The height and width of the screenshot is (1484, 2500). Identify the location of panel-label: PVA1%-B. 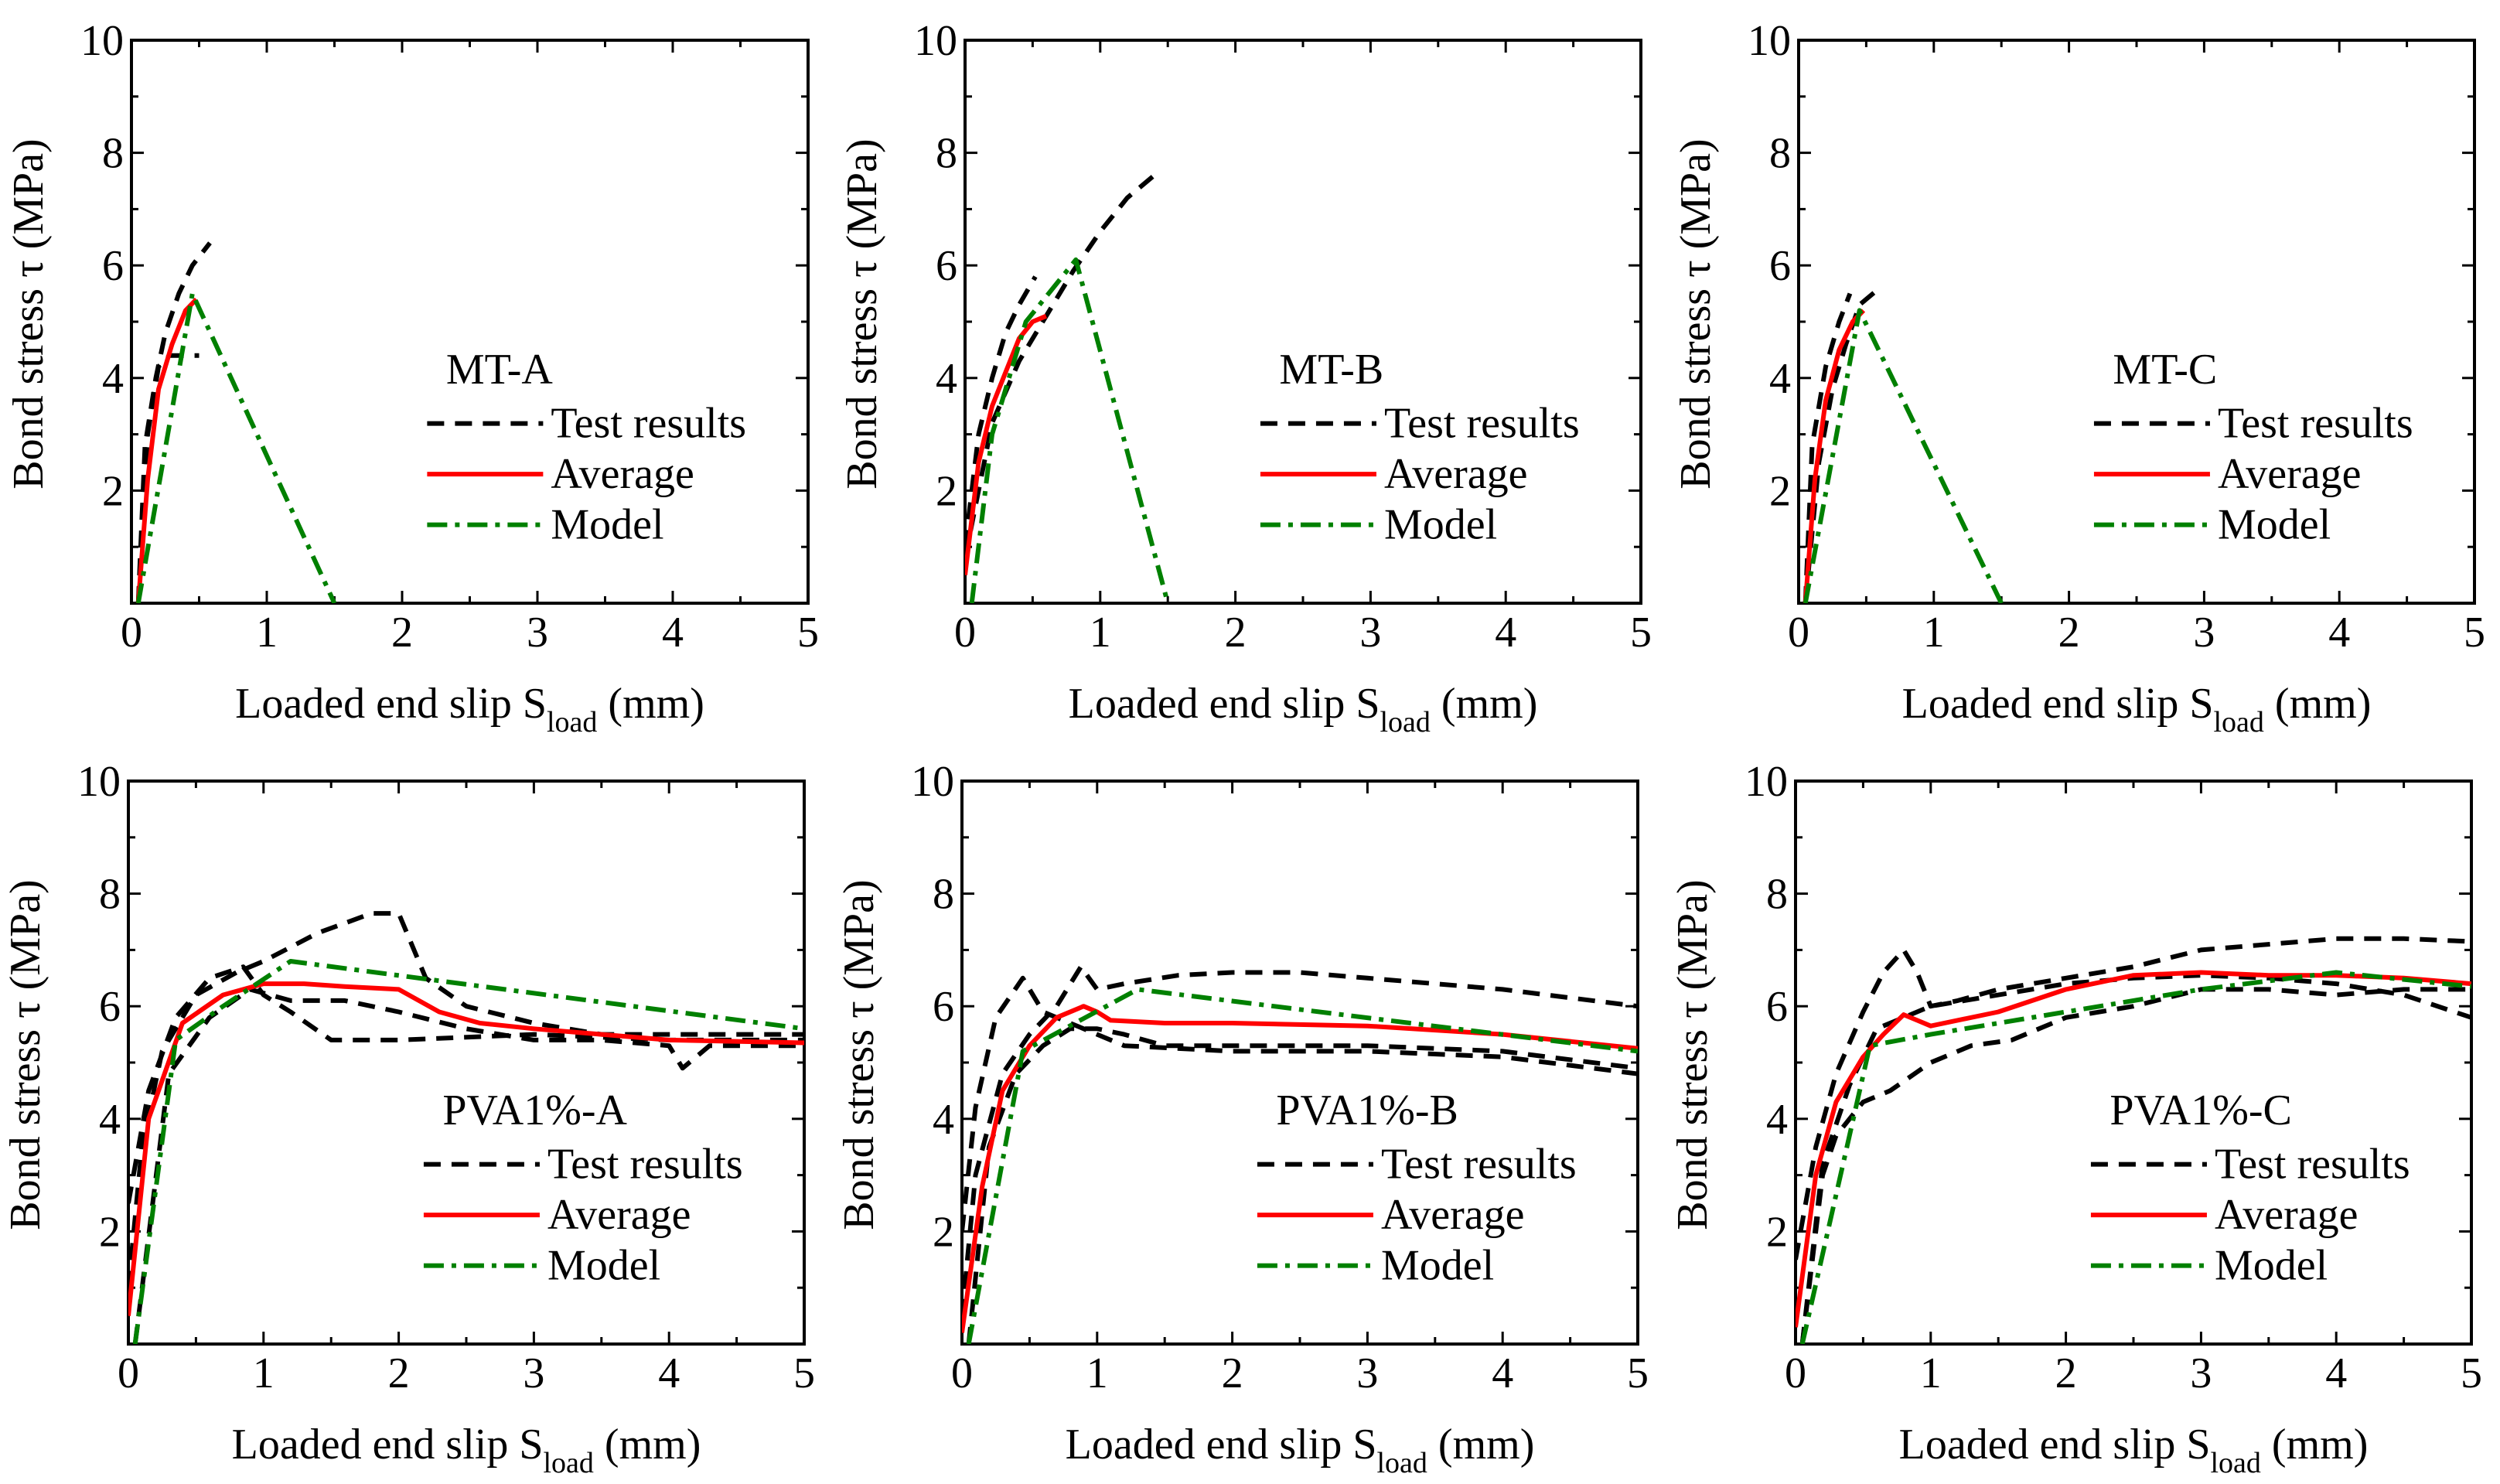
(1367, 1110).